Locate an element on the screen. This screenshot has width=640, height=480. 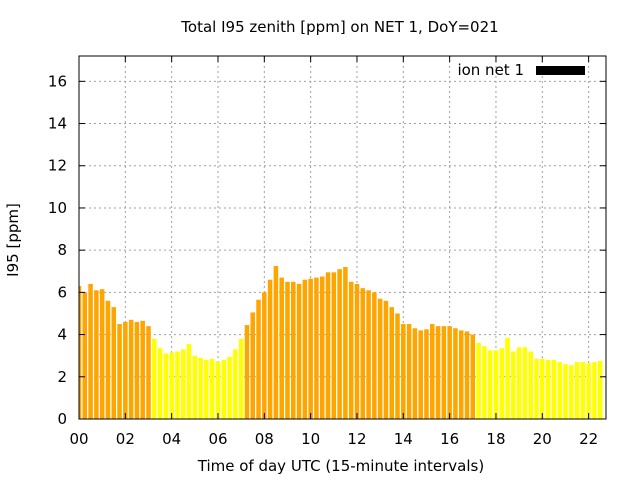
y-tick-label: 12 is located at coordinates (57, 166).